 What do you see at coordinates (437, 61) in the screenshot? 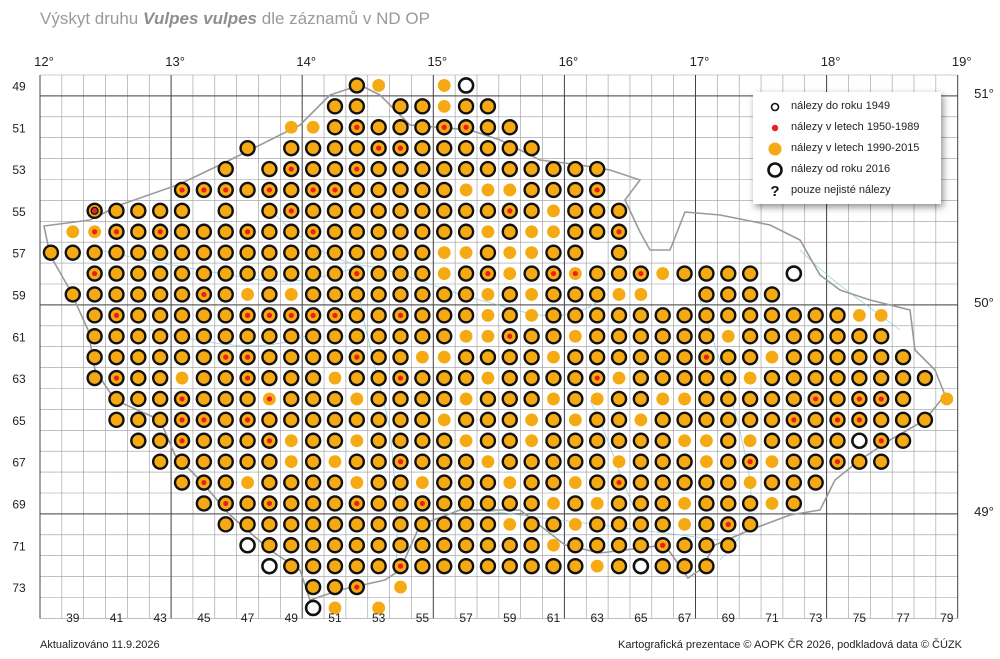
I see `longitude-label: 15°` at bounding box center [437, 61].